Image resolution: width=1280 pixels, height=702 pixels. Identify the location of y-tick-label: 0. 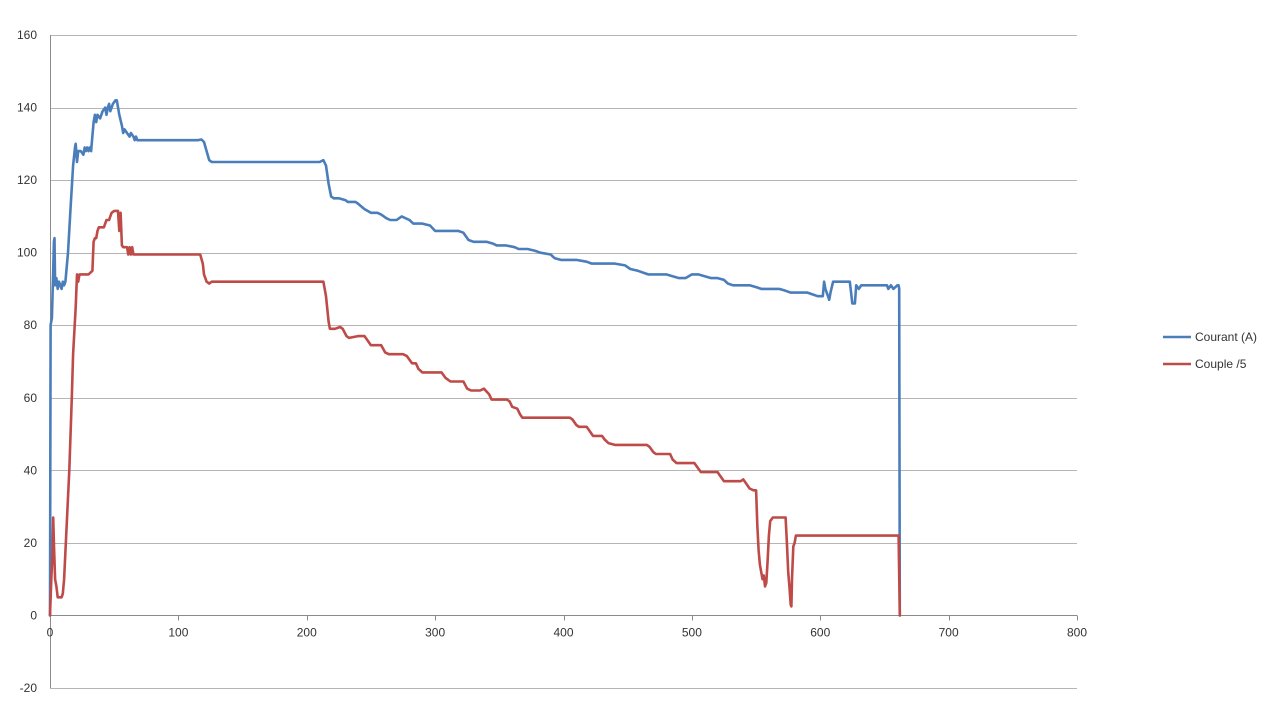
(33, 615).